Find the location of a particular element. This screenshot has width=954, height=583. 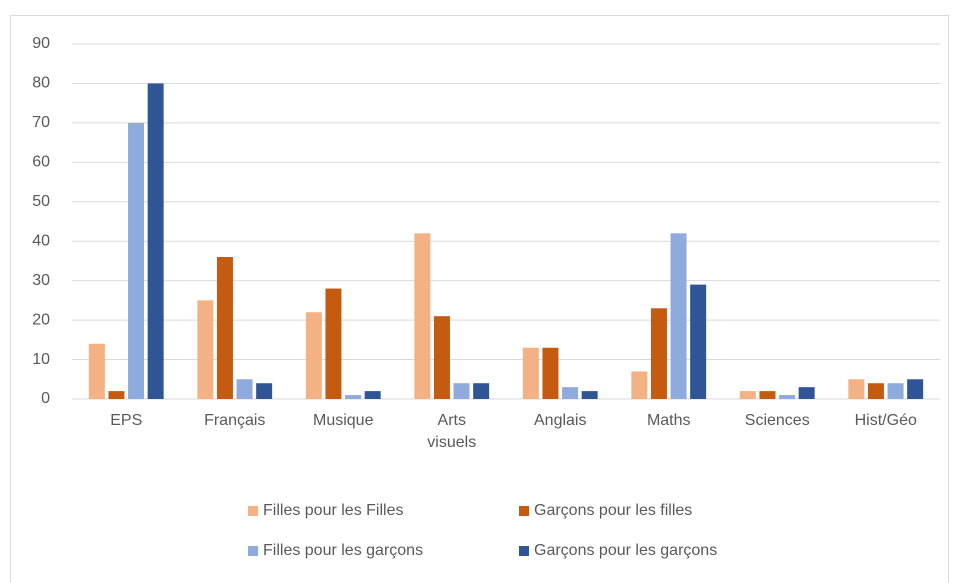

y-tick-label: 90 is located at coordinates (41, 43).